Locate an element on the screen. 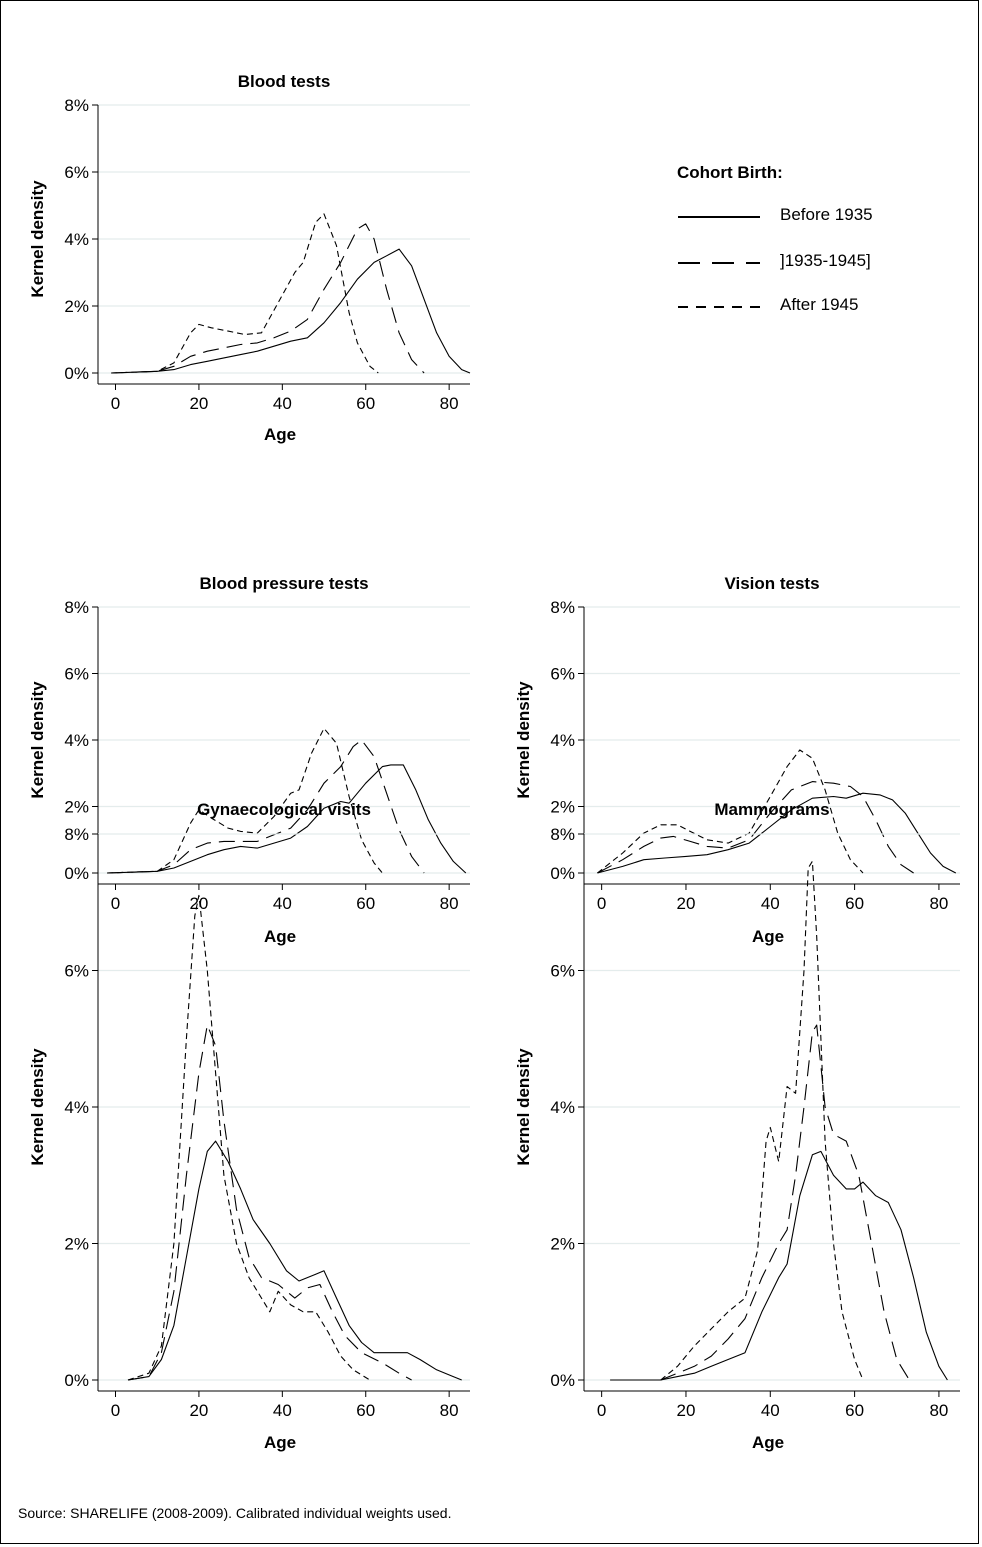  chart-title: Blood tests is located at coordinates (284, 81).